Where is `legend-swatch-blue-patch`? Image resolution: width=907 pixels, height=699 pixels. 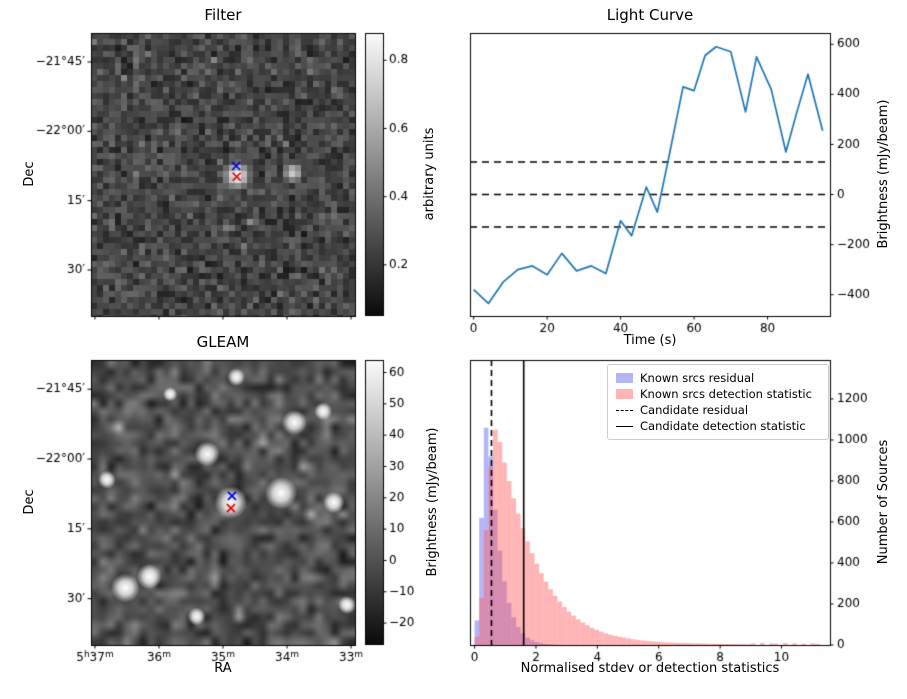 legend-swatch-blue-patch is located at coordinates (624, 378).